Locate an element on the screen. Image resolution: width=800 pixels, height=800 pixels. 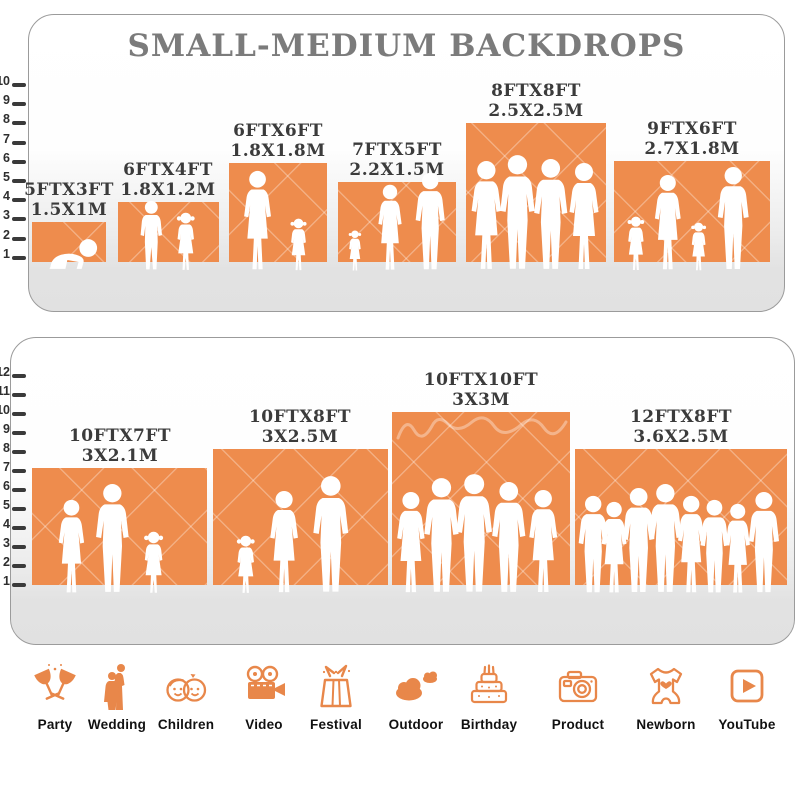
ruler-number: 8 is located at coordinates (6, 448).